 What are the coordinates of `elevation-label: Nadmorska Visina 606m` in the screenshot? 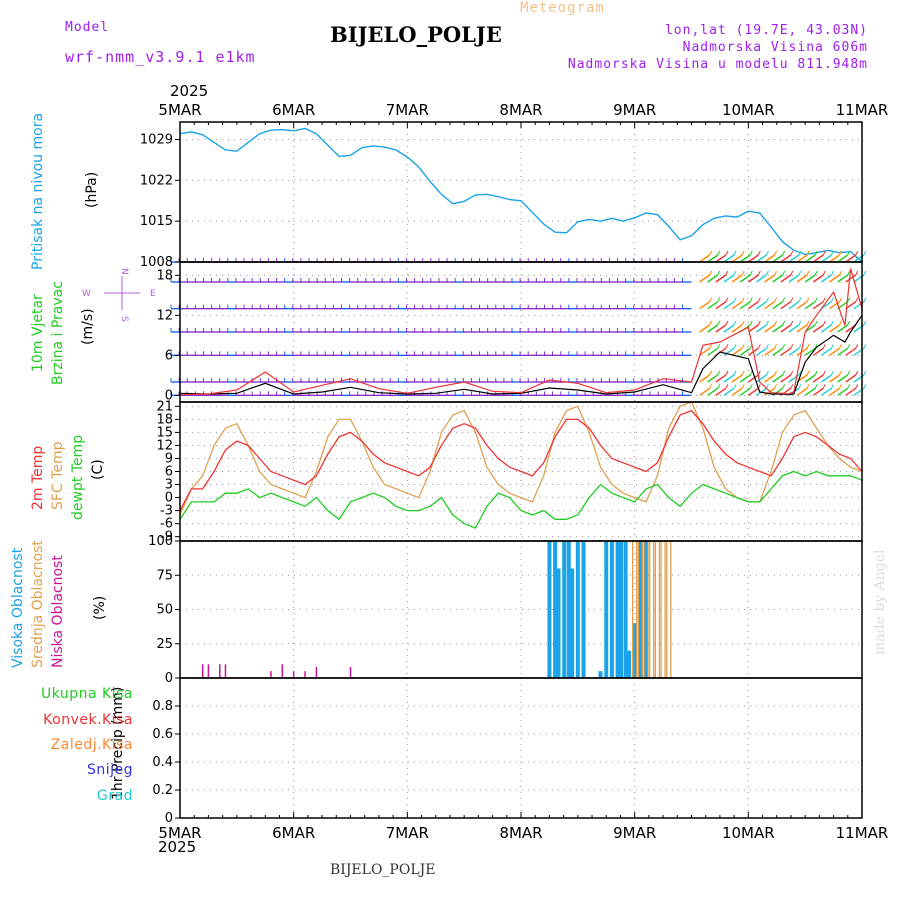 It's located at (775, 47).